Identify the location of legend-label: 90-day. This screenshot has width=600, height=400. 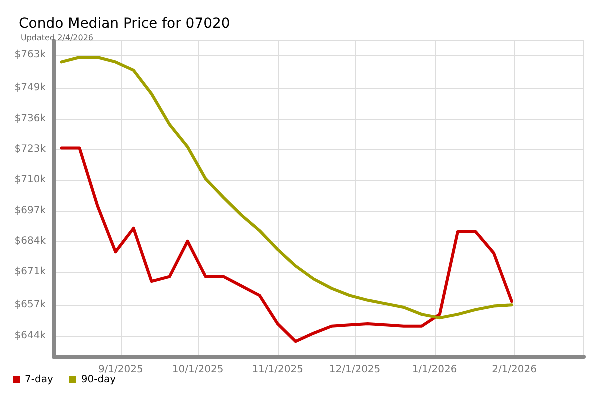
(98, 380).